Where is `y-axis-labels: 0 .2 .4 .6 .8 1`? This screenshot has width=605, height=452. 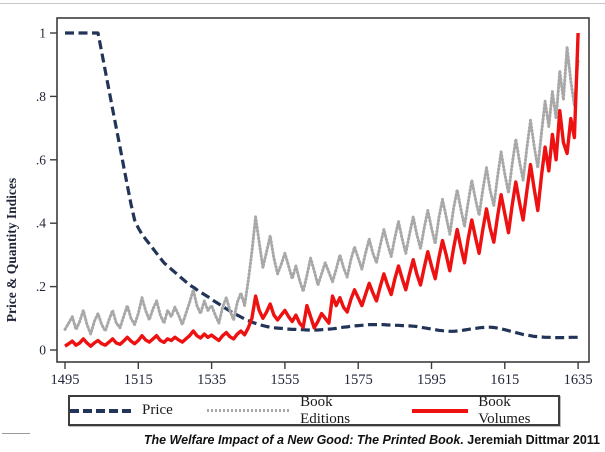 y-axis-labels: 0 .2 .4 .6 .8 1 is located at coordinates (41, 192).